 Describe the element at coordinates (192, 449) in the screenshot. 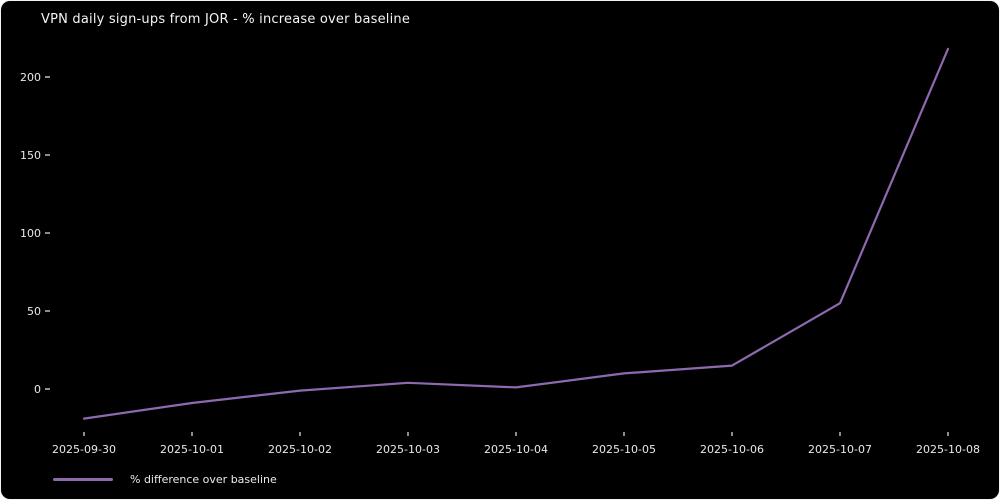

I see `x-tick-label: 2025-10-01` at that location.